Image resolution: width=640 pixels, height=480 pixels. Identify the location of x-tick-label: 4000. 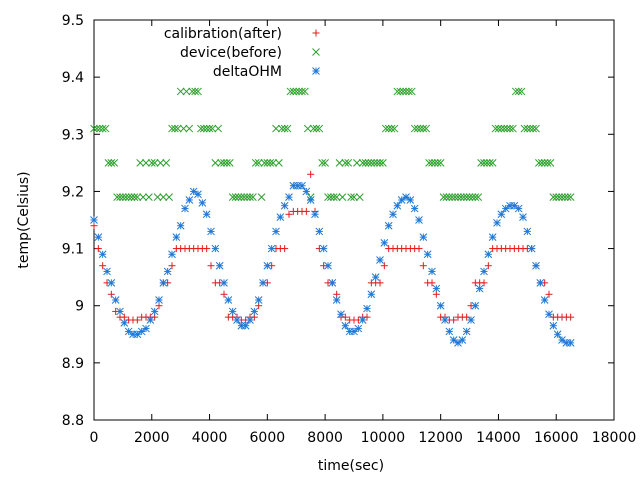
(210, 438).